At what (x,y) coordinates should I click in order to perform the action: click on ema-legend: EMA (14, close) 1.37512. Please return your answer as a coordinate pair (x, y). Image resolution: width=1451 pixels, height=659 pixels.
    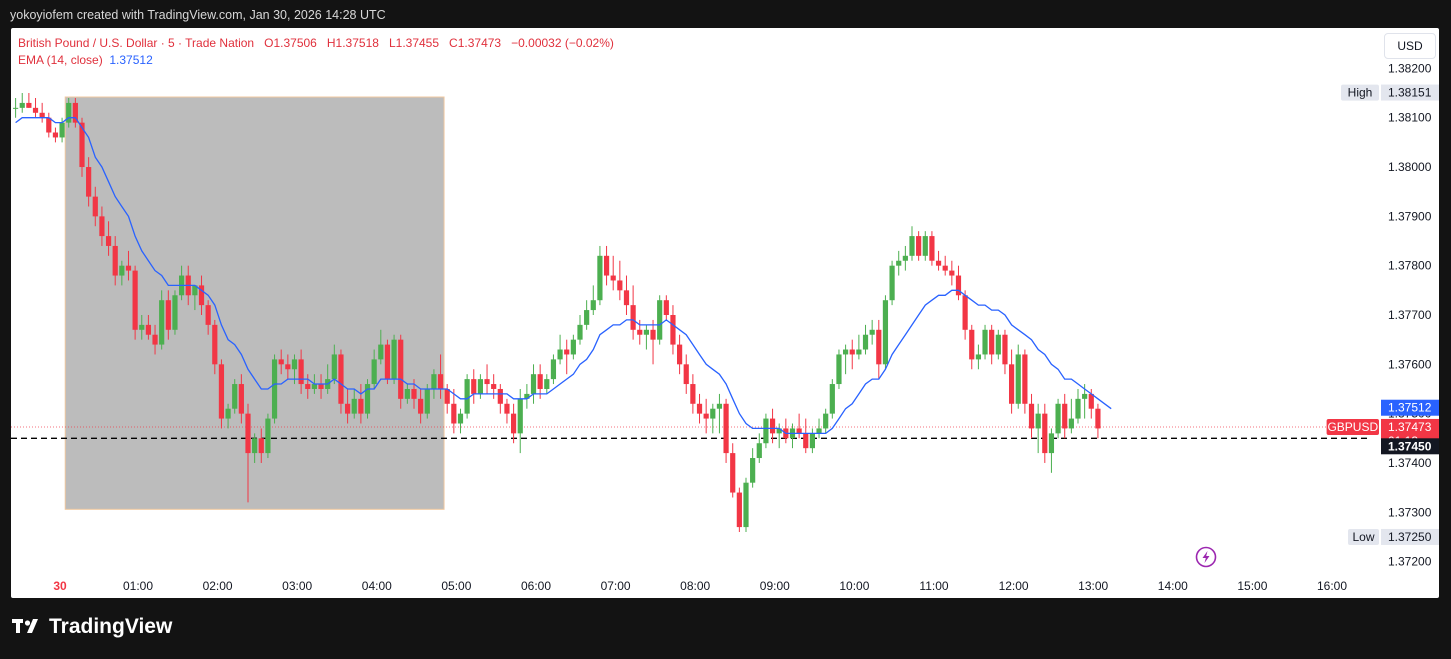
    Looking at the image, I should click on (85, 60).